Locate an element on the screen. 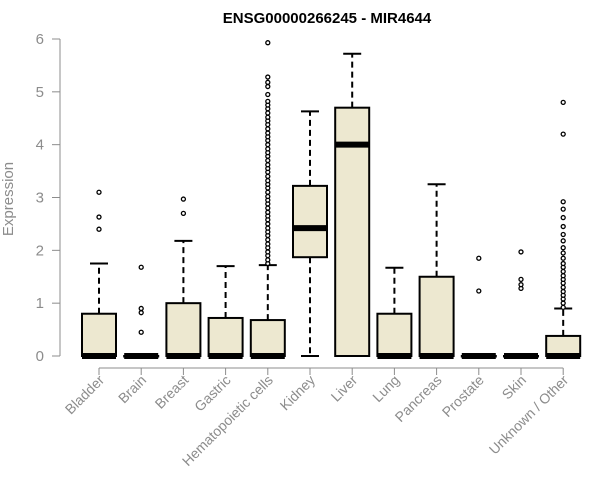 The image size is (600, 500). x-tick-label: Unknown / Other is located at coordinates (529, 415).